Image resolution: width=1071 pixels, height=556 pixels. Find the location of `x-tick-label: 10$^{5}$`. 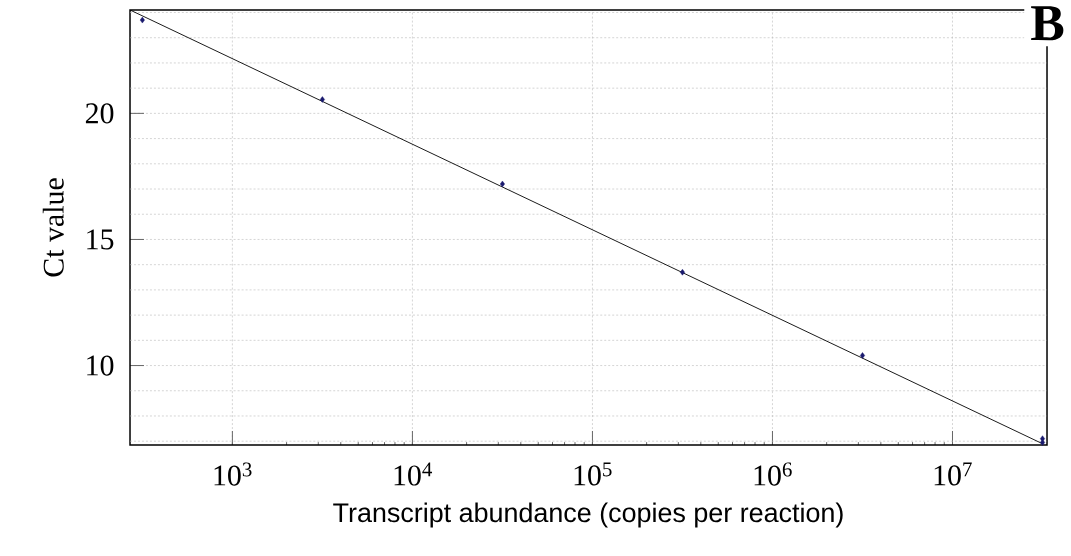

x-tick-label: 10$^{5}$ is located at coordinates (593, 474).